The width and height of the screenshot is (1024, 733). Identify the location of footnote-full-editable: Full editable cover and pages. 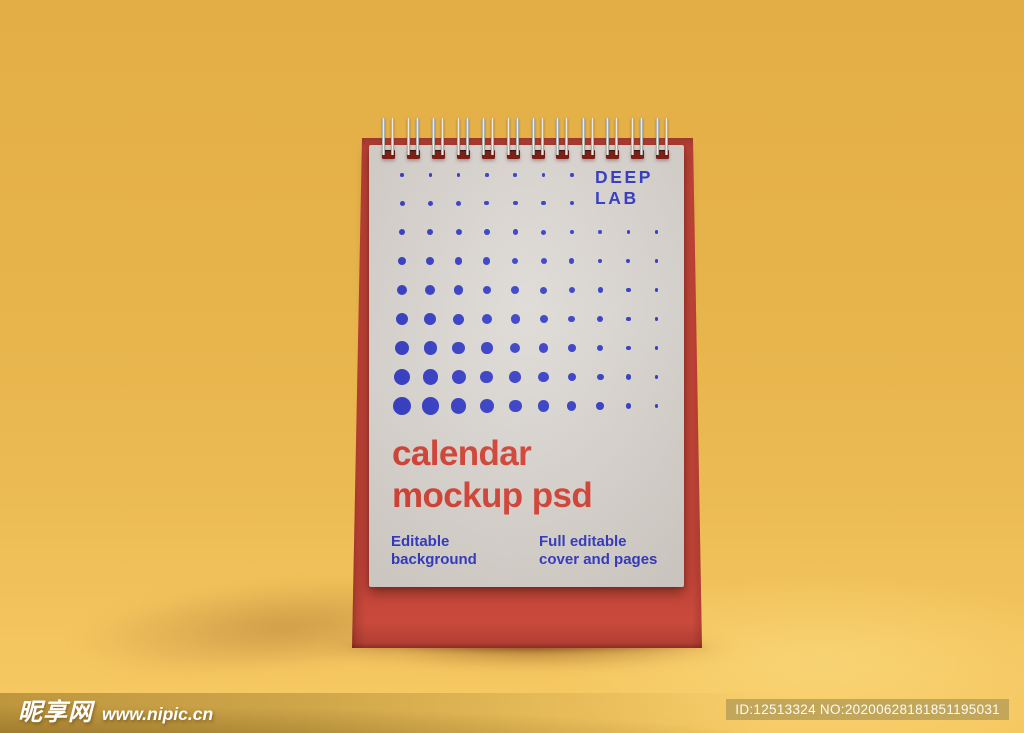
(598, 550).